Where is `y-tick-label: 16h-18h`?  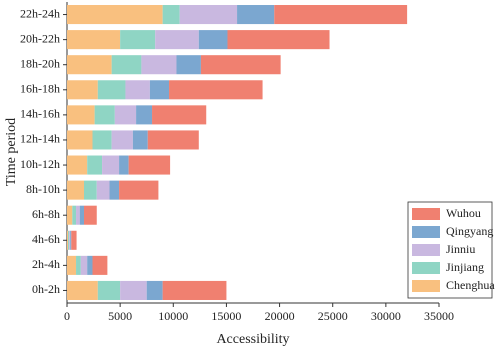
y-tick-label: 16h-18h is located at coordinates (40, 89).